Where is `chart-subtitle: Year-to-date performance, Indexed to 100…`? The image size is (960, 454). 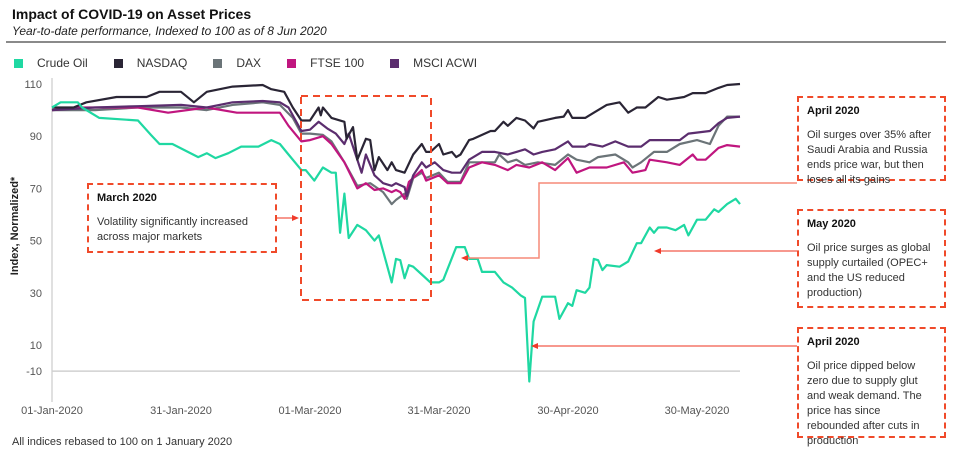 chart-subtitle: Year-to-date performance, Indexed to 100… is located at coordinates (169, 31).